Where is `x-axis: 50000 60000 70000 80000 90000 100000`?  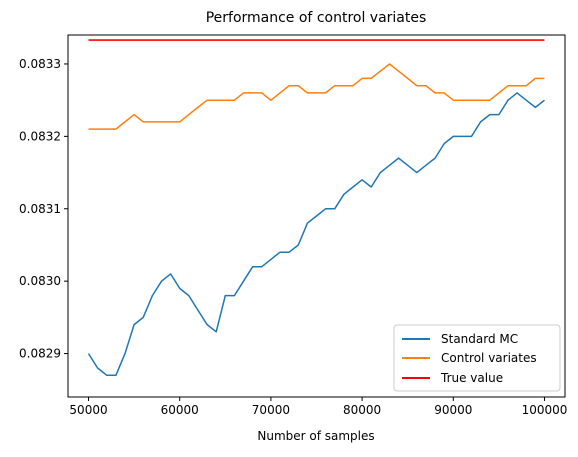 x-axis: 50000 60000 70000 80000 90000 100000 is located at coordinates (318, 407).